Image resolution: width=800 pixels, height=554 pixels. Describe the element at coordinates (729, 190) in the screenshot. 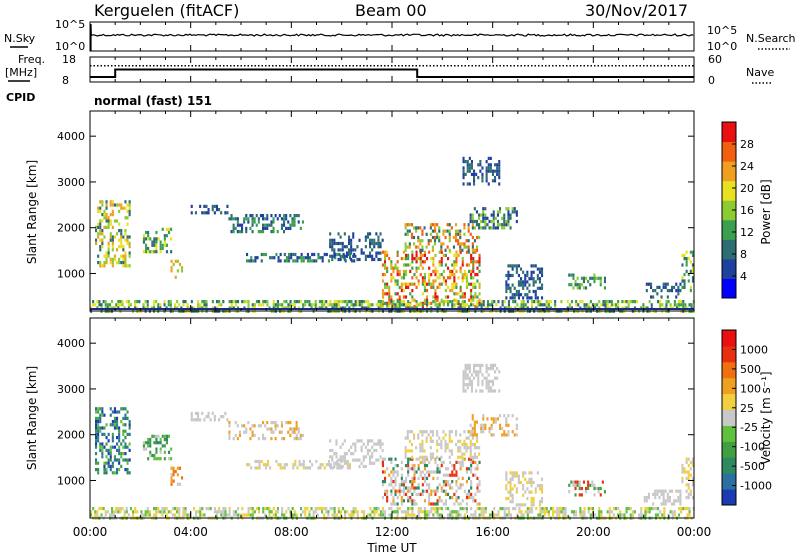

I see `power-cbar-swatch` at that location.